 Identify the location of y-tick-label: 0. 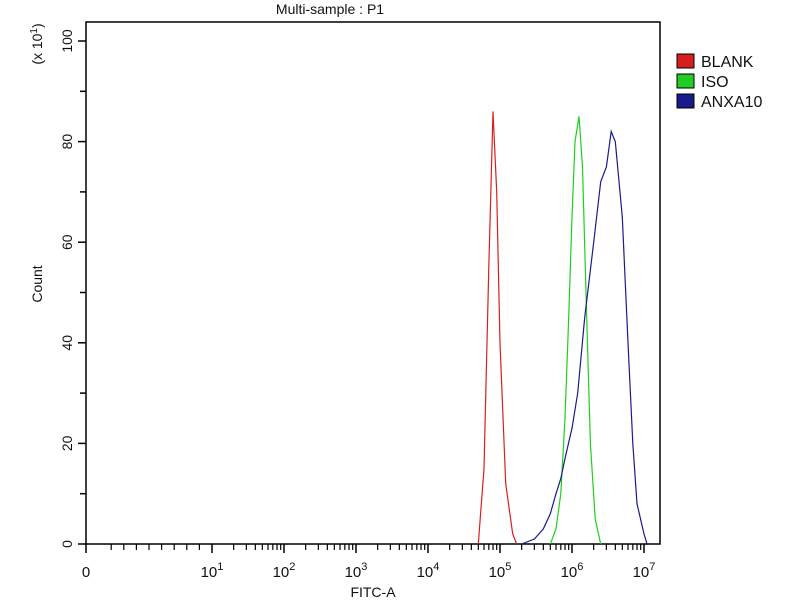
(67, 544).